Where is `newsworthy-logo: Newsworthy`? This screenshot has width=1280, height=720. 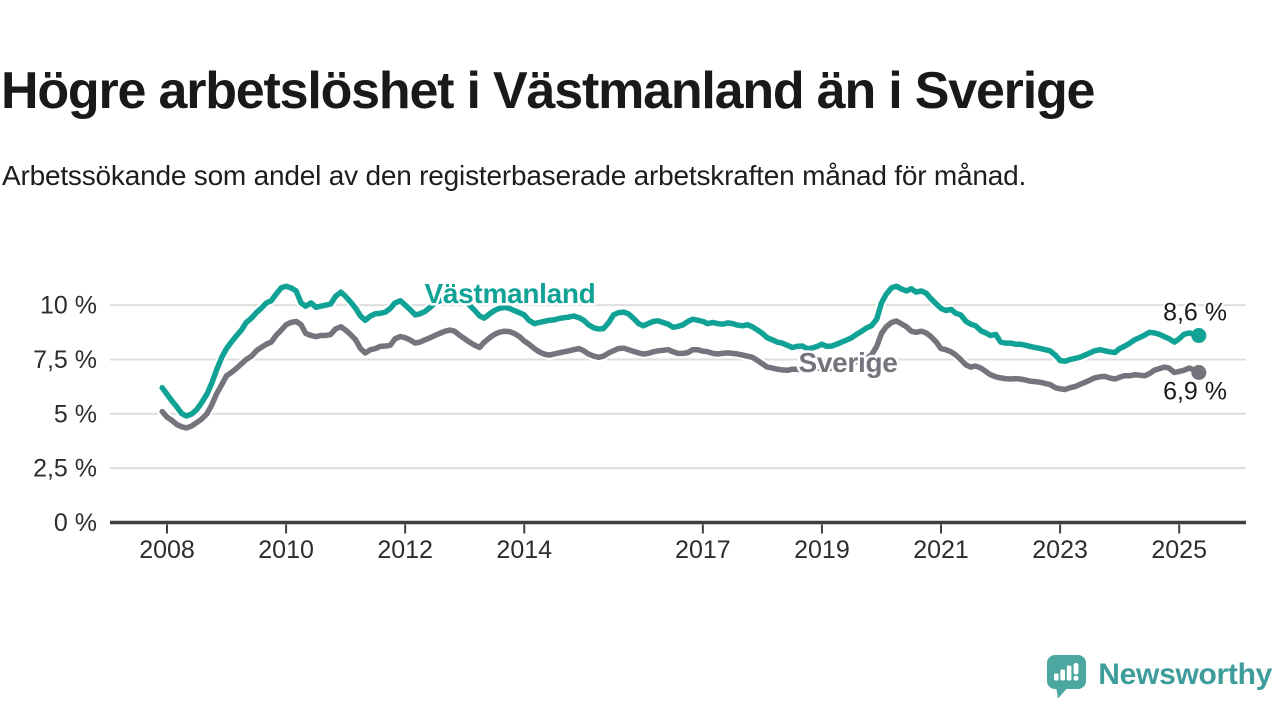
newsworthy-logo: Newsworthy is located at coordinates (1157, 675).